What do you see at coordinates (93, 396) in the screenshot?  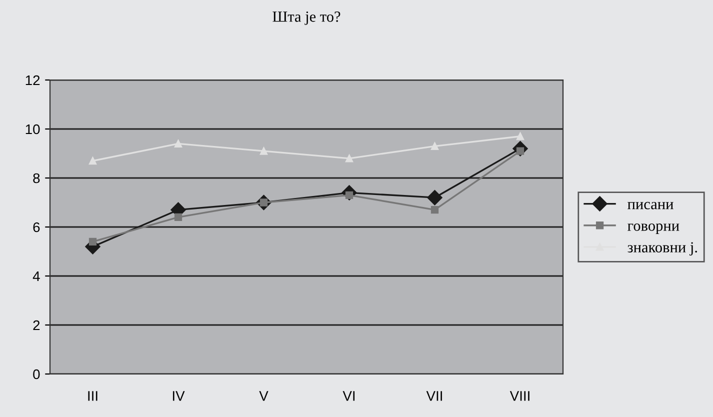 I see `x-tick-label: III` at bounding box center [93, 396].